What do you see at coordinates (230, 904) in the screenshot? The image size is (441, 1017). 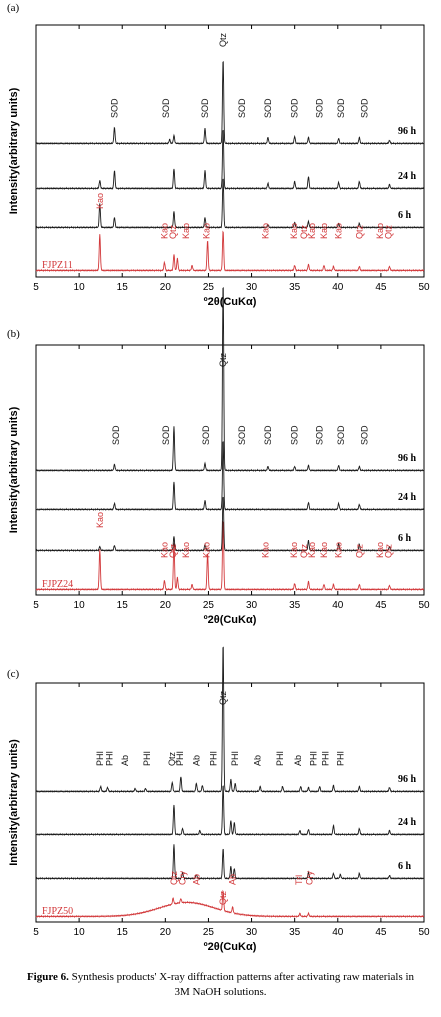 I see `series-line-FJPZ50` at bounding box center [230, 904].